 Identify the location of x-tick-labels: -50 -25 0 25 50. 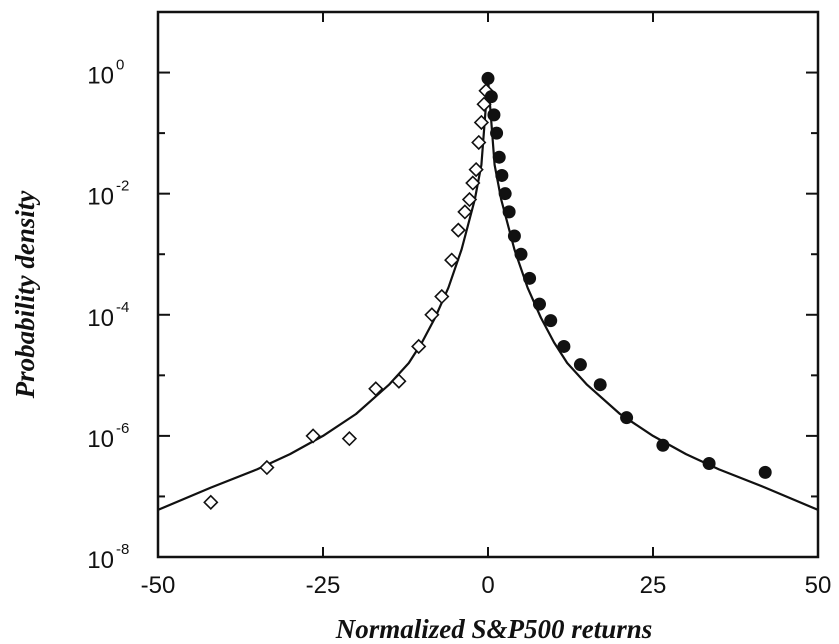
(486, 585).